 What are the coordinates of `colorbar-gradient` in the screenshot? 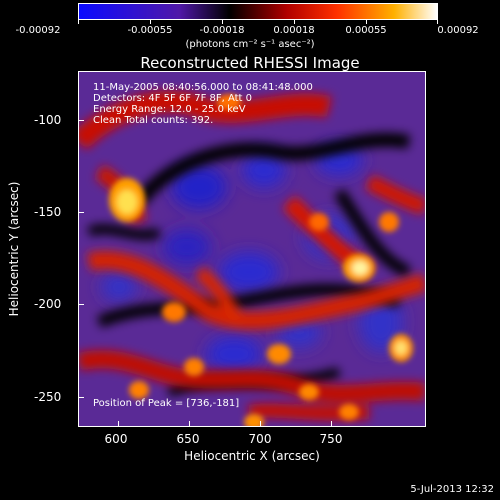 It's located at (258, 11).